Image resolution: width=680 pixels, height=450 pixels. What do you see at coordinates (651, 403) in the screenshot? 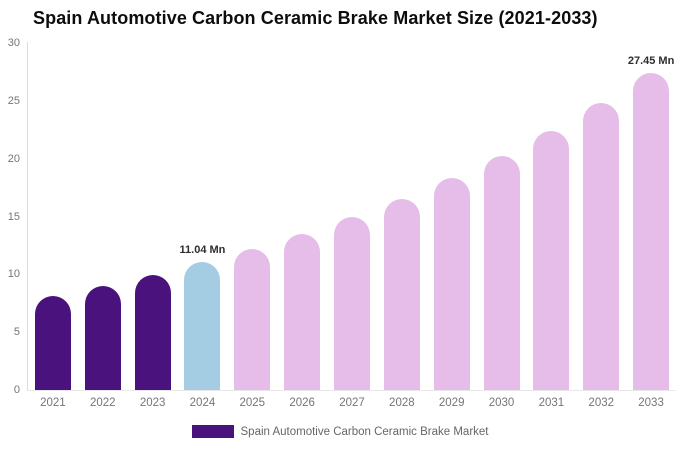
I see `x-tick-label-2033: 2033` at bounding box center [651, 403].